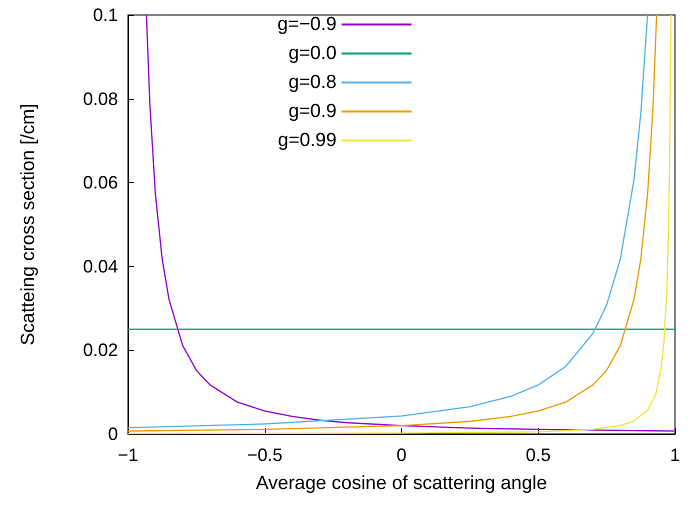  Describe the element at coordinates (675, 455) in the screenshot. I see `x-tick-label: 1` at that location.